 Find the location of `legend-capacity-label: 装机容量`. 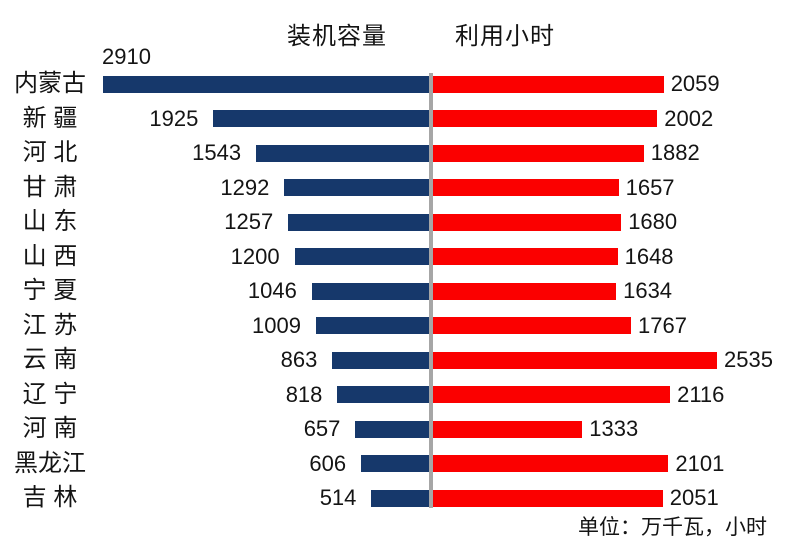

legend-capacity-label: 装机容量 is located at coordinates (337, 36).